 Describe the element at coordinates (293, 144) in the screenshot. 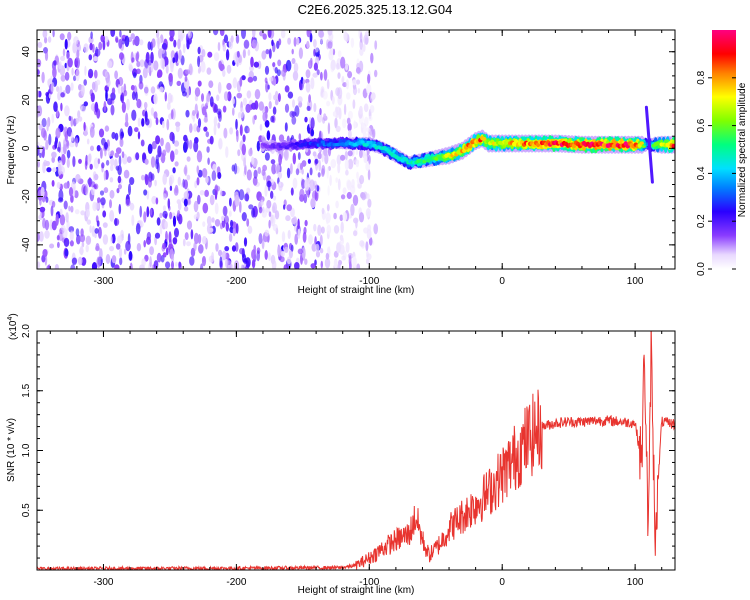

I see `ridge-segment` at that location.